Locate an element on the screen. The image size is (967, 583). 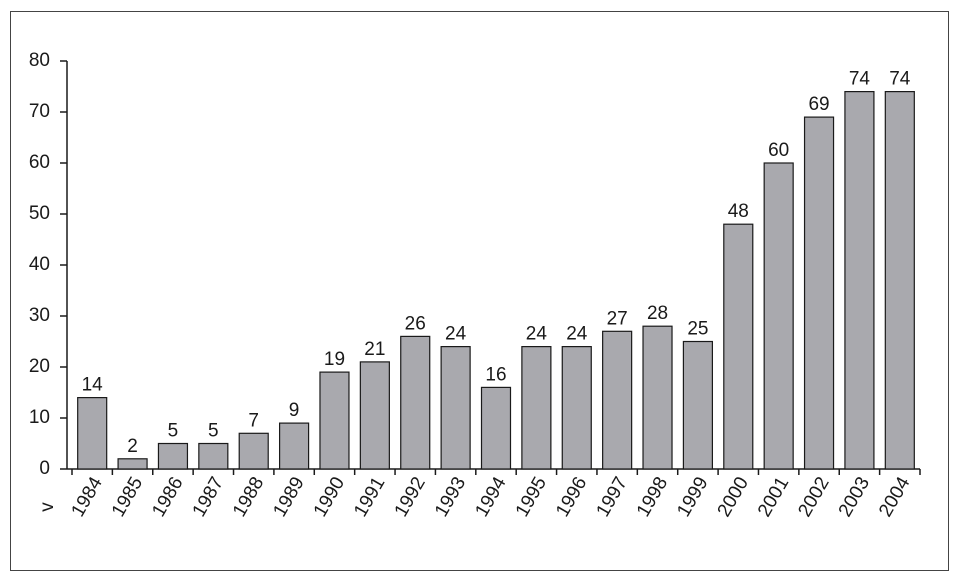
bar-1992 is located at coordinates (415, 402).